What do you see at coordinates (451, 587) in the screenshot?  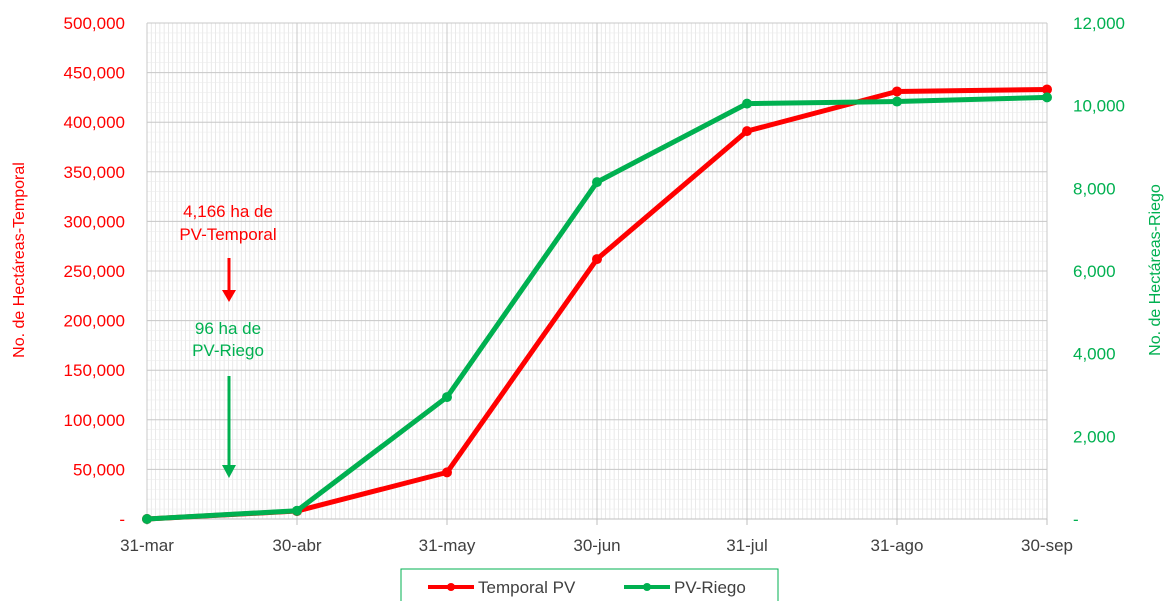 I see `legend-marker-temporal` at bounding box center [451, 587].